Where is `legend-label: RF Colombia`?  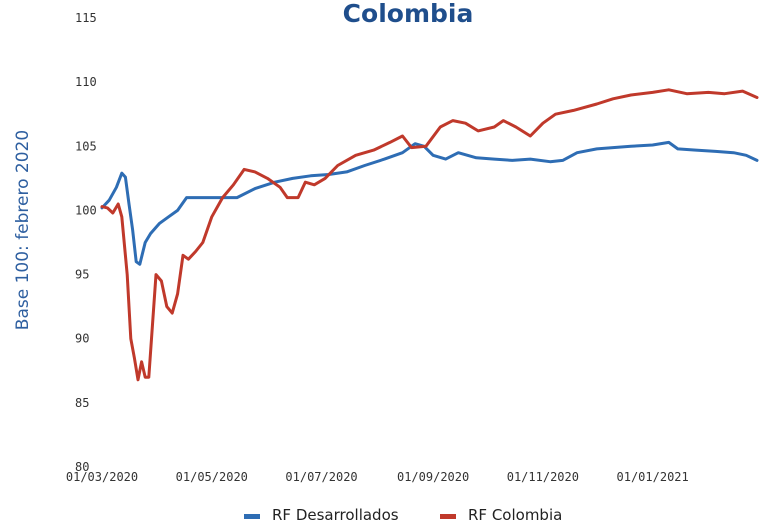 legend-label: RF Colombia is located at coordinates (515, 515).